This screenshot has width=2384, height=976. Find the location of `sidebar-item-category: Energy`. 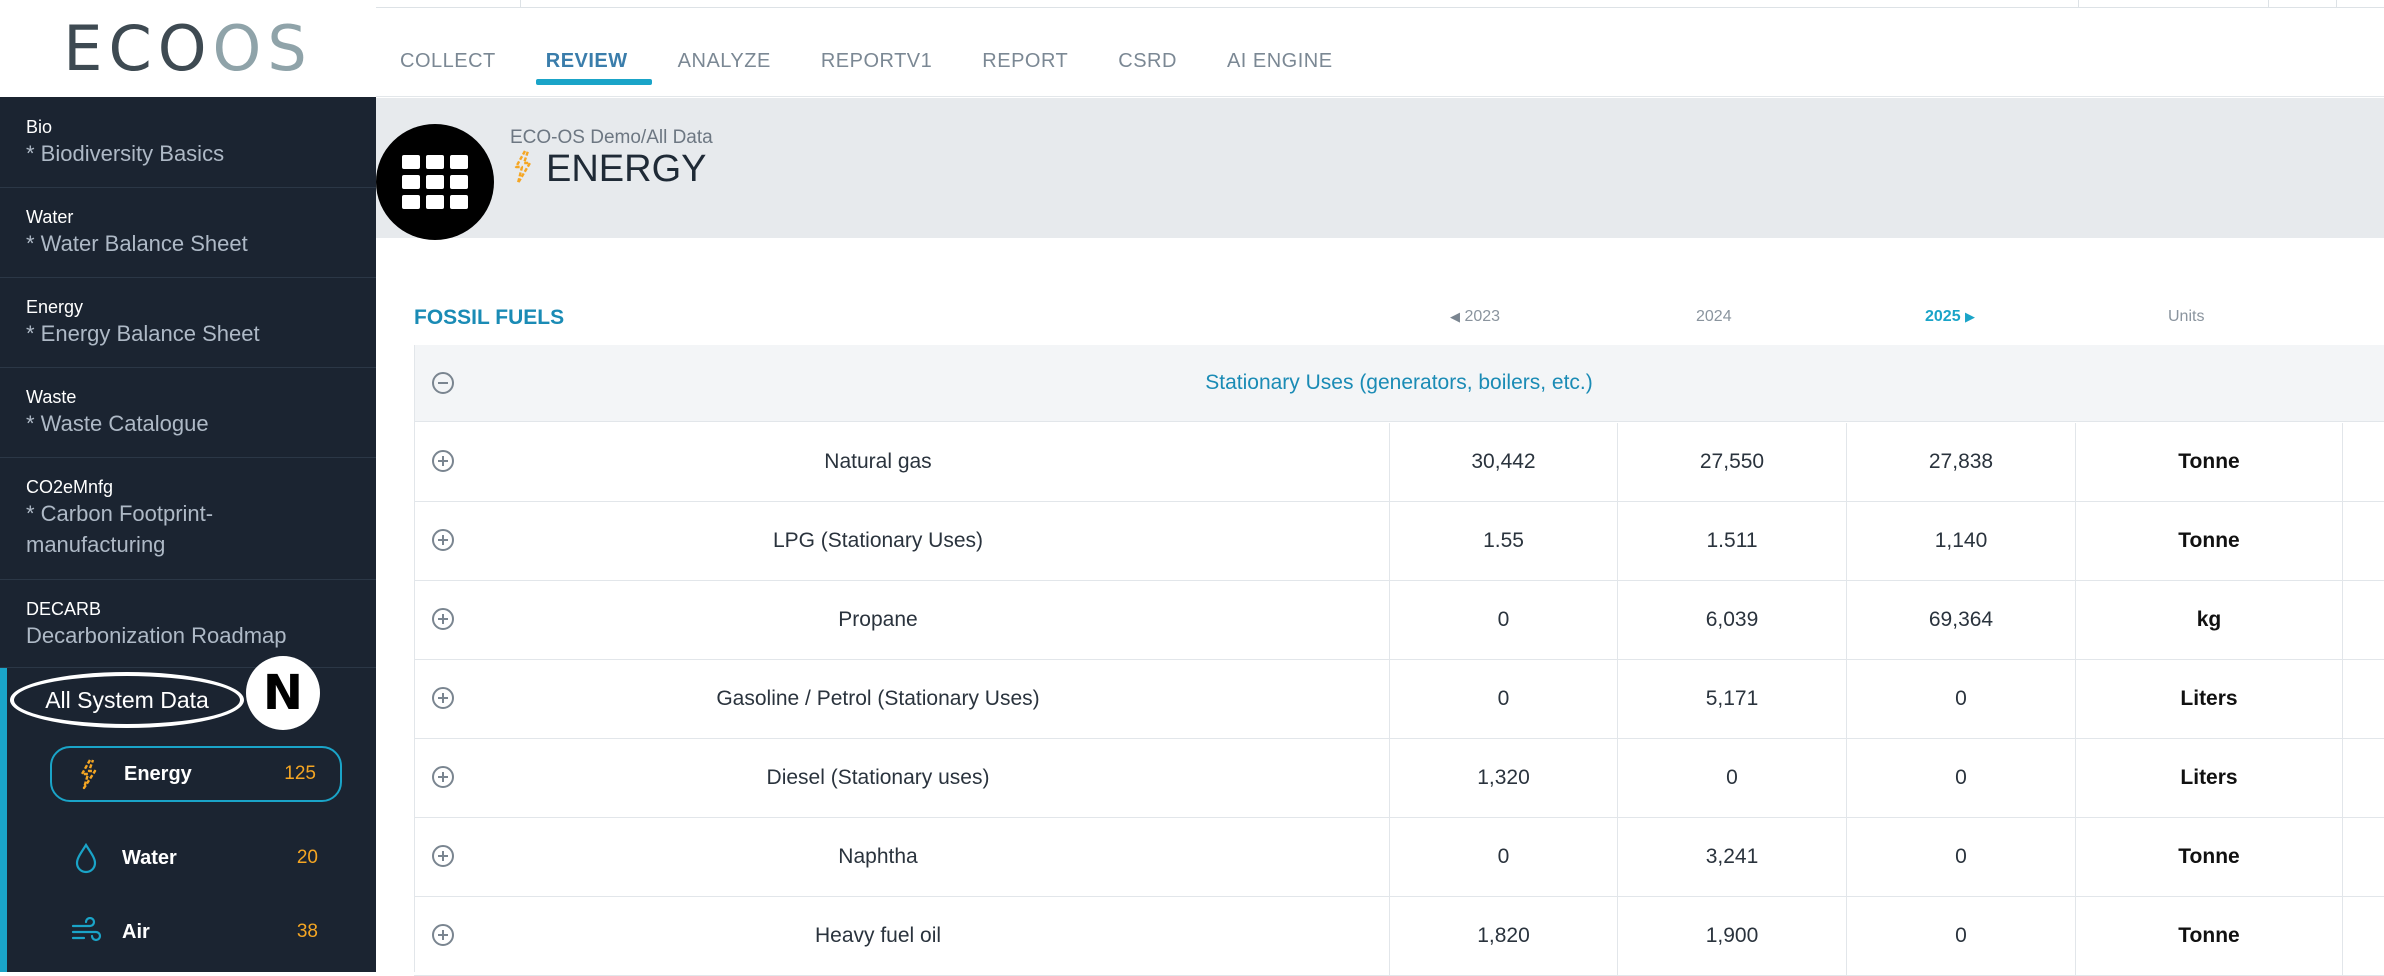

sidebar-item-category: Energy is located at coordinates (55, 307).